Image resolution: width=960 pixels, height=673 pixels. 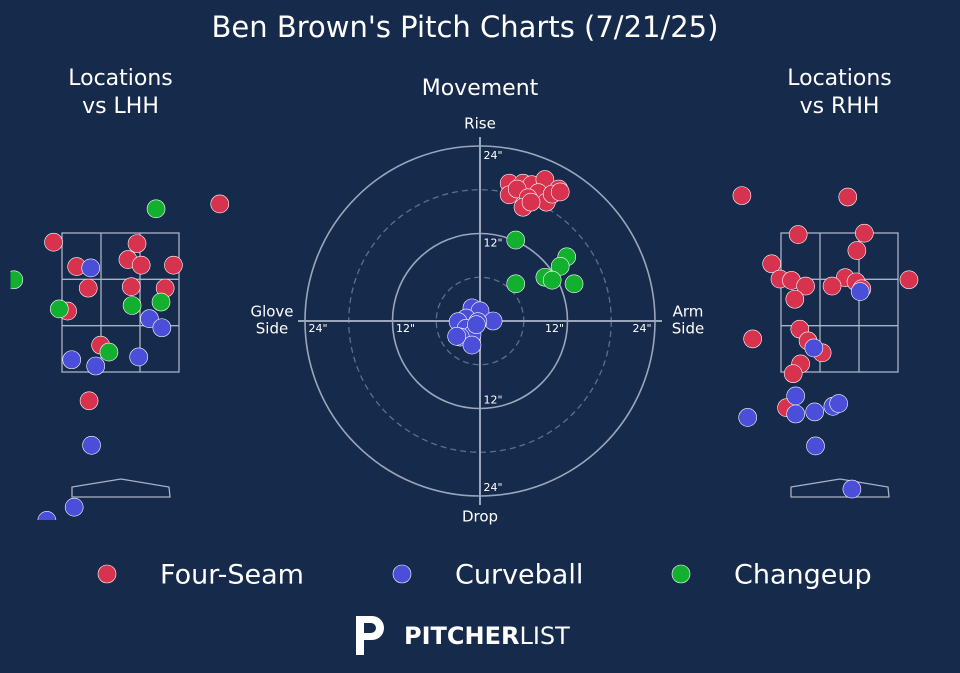 I want to click on logo-text: PITCHERLIST, so click(x=487, y=636).